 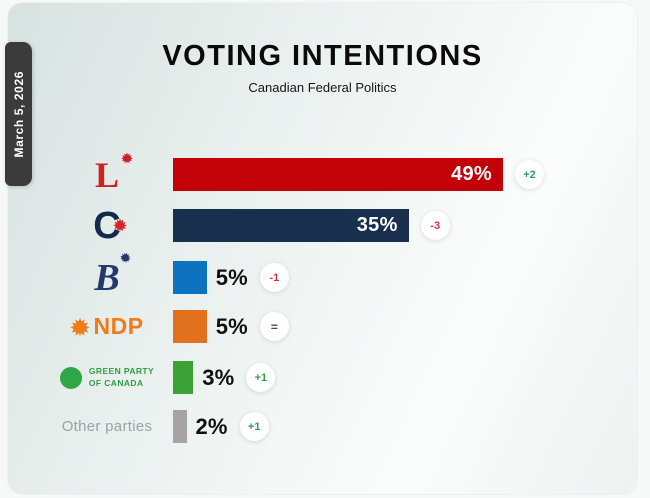 I want to click on party-delta-badge: -3, so click(x=435, y=225).